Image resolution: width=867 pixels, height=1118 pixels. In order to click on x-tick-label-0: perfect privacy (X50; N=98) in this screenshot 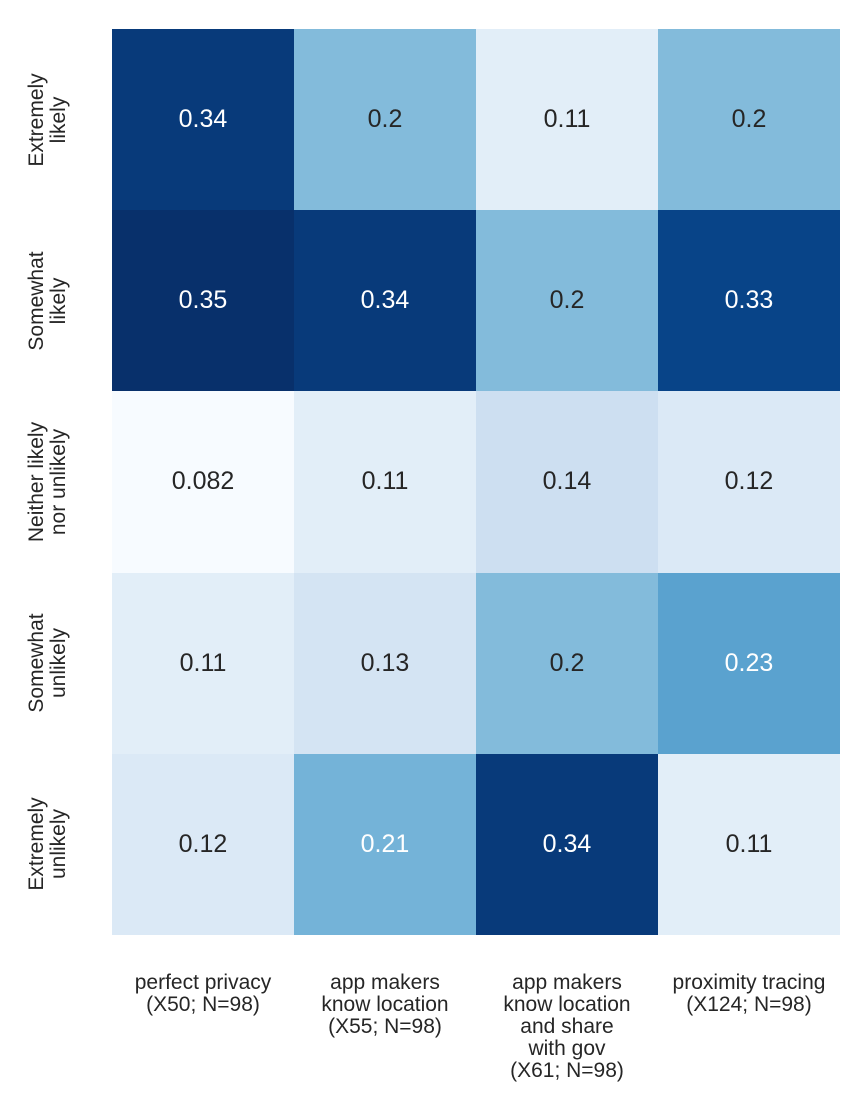, I will do `click(203, 993)`.